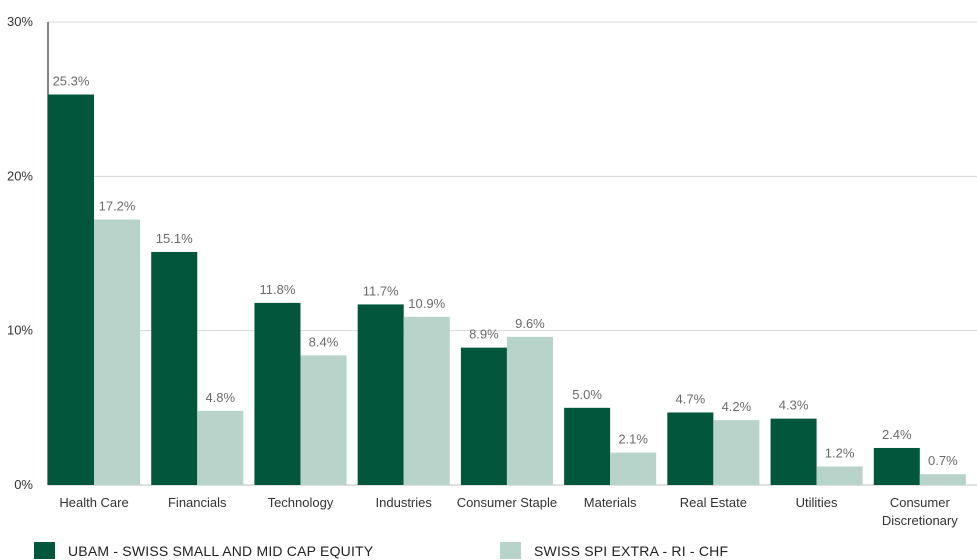  What do you see at coordinates (633, 439) in the screenshot?
I see `data-label-series-2-5: 2.1%` at bounding box center [633, 439].